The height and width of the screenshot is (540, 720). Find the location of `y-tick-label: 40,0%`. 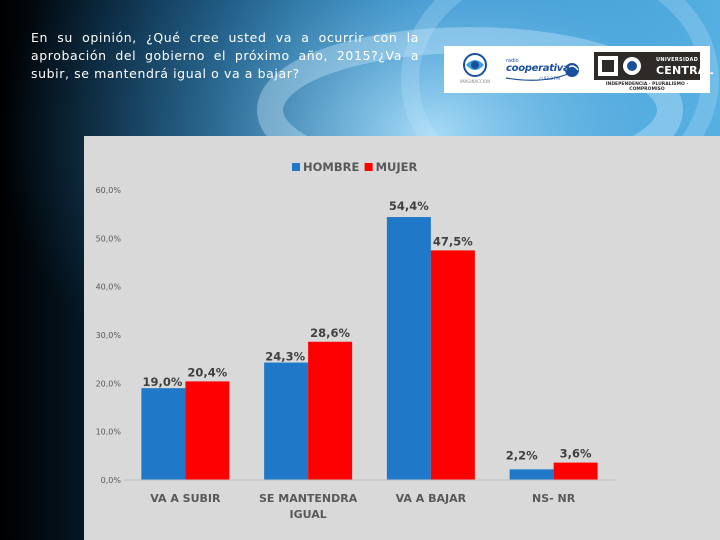

y-tick-label: 40,0% is located at coordinates (109, 287).